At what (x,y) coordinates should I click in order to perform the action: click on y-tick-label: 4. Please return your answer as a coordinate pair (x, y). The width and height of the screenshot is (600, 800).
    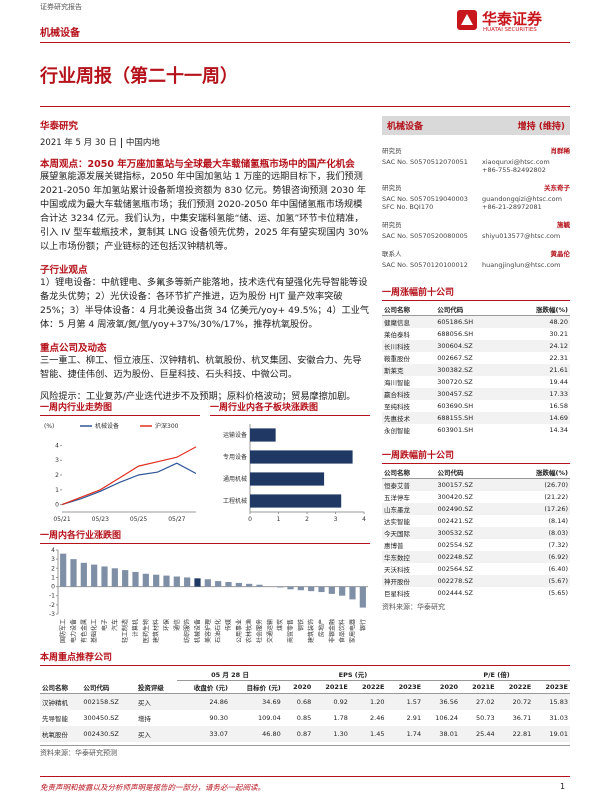
    Looking at the image, I should click on (53, 550).